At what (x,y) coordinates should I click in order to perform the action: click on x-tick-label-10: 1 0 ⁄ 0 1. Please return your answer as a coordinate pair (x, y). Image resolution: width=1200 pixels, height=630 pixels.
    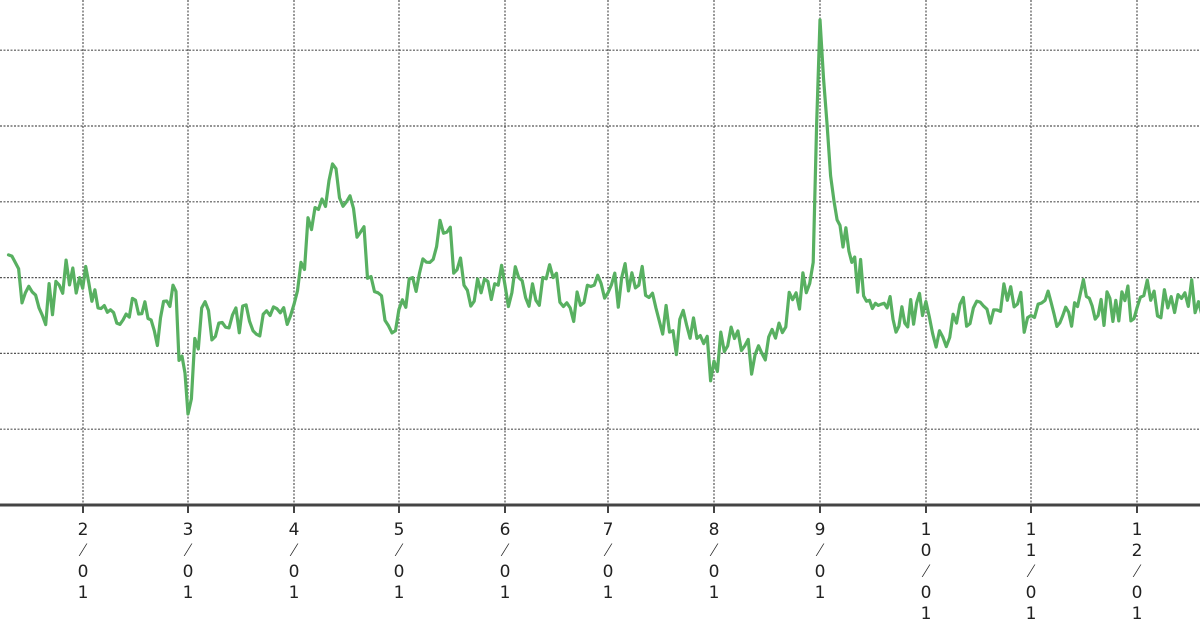
    Looking at the image, I should click on (926, 572).